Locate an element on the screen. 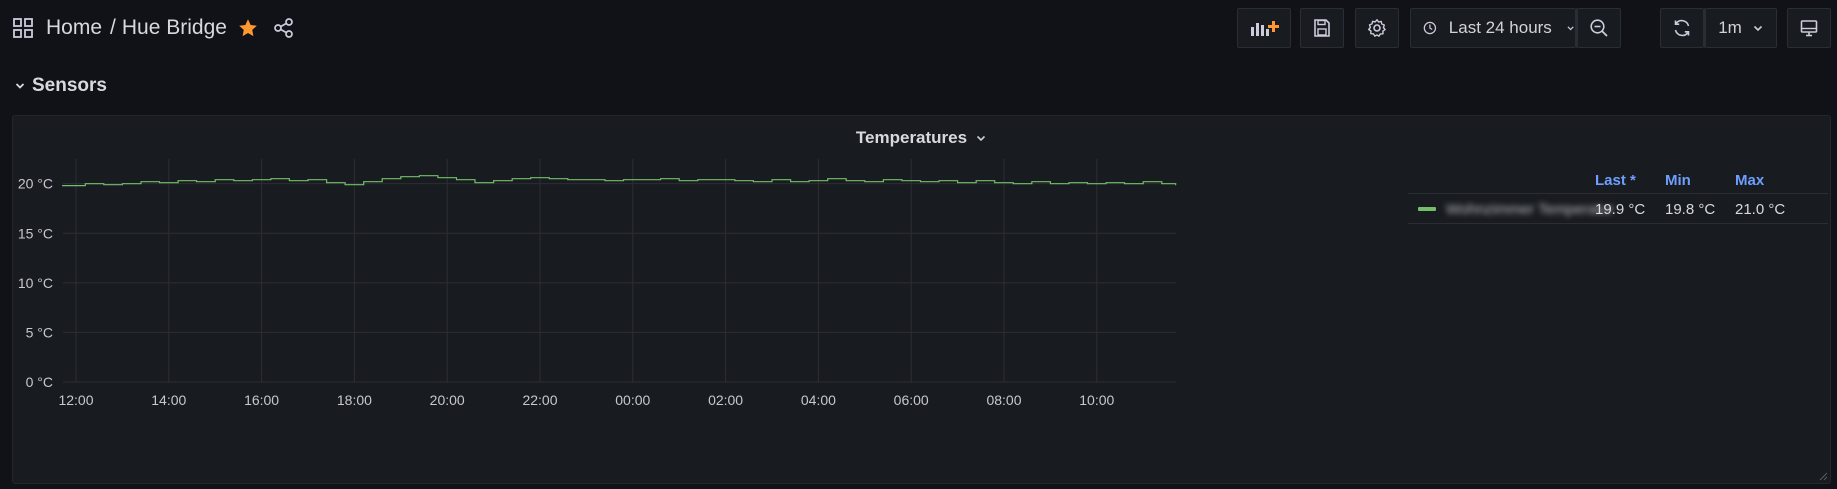  legend-series-name: Wohnzimmer Temperatur is located at coordinates (1530, 209).